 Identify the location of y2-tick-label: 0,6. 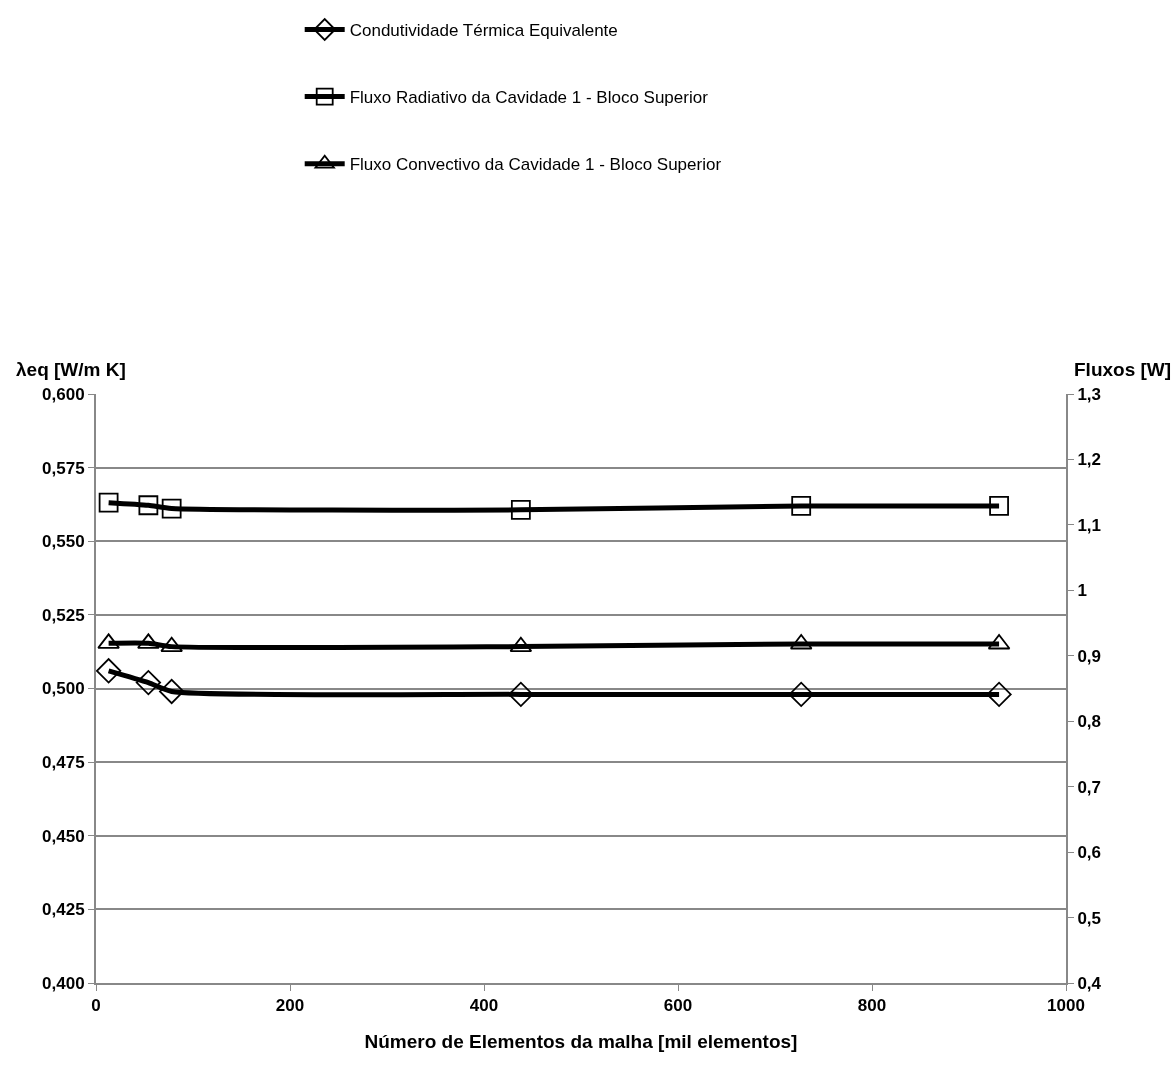
(1089, 853).